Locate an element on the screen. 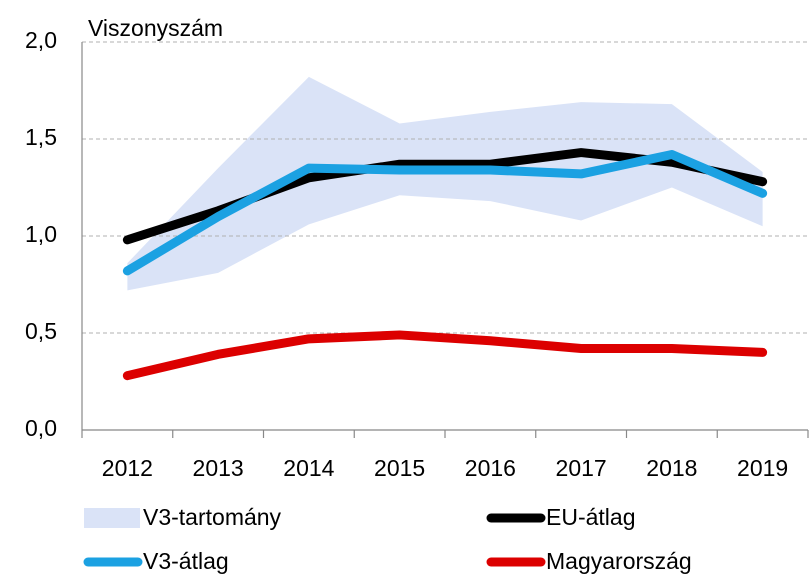 The height and width of the screenshot is (577, 809). legend-label: V3-átlag is located at coordinates (186, 561).